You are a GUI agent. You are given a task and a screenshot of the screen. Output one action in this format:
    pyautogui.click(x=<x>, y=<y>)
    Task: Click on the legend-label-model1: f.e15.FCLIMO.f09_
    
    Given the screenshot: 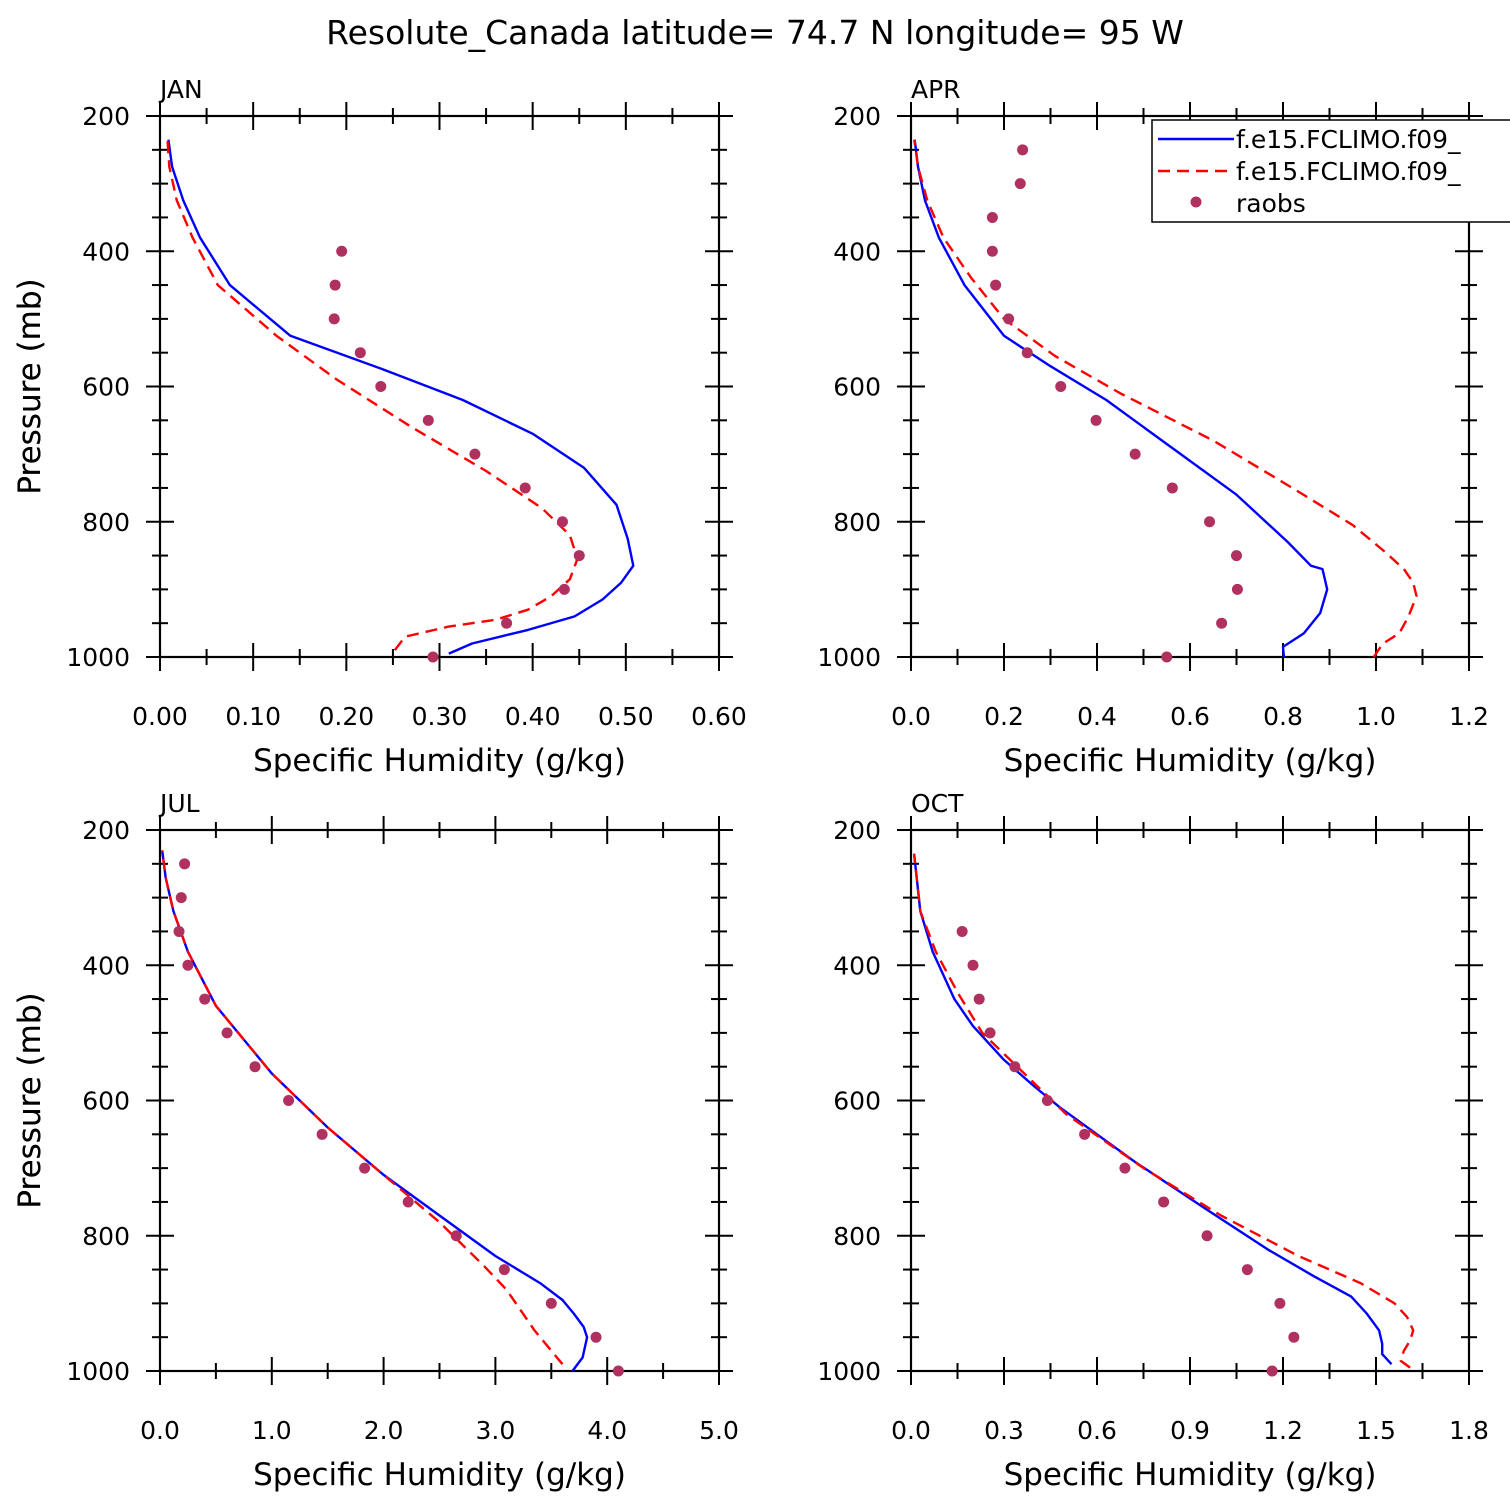 What is the action you would take?
    pyautogui.click(x=1348, y=139)
    